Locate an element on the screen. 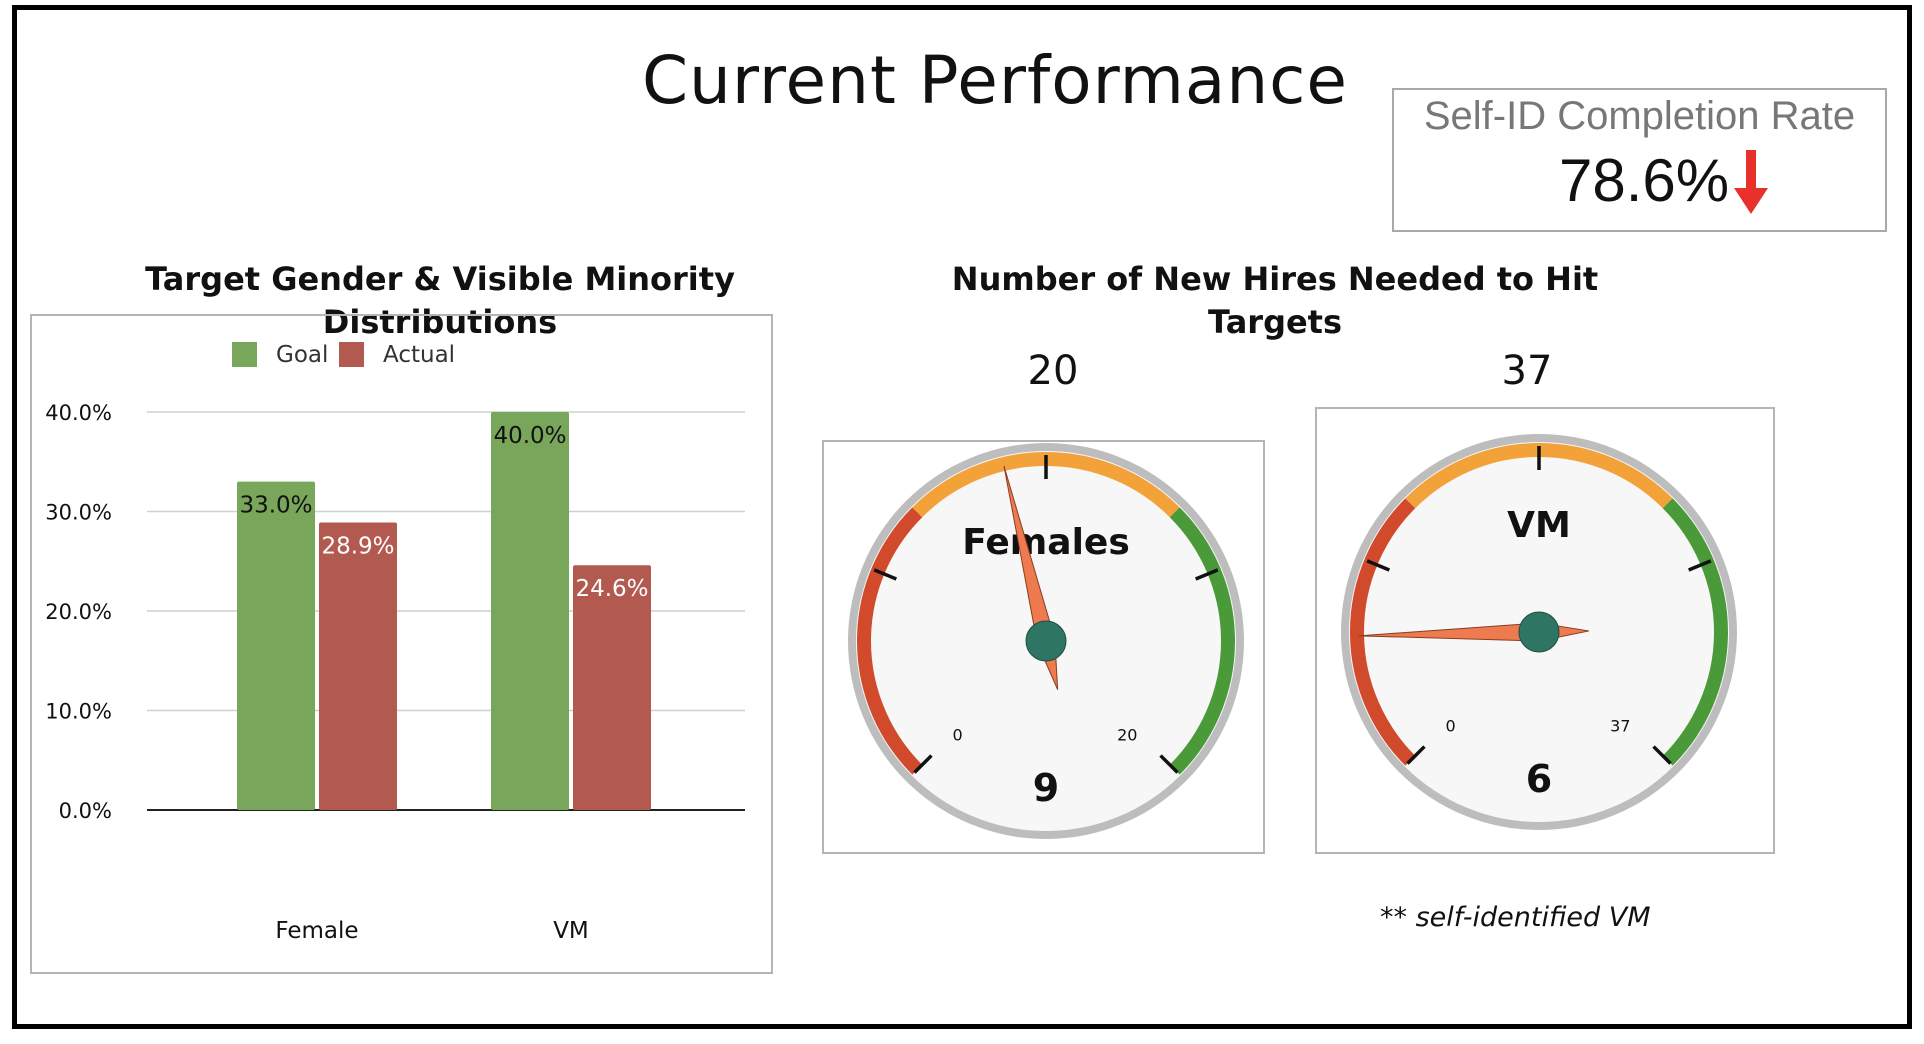  gauge-max-label: 20 is located at coordinates (1127, 734).